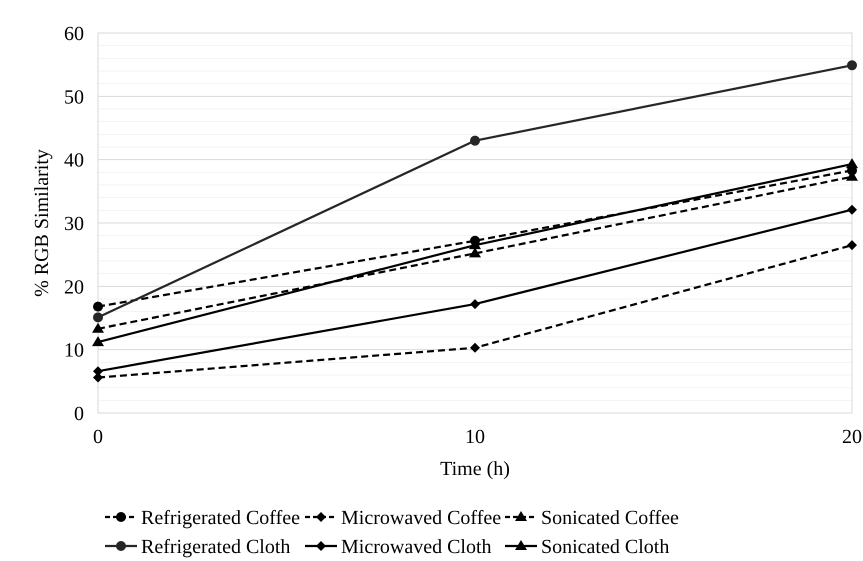 The width and height of the screenshot is (863, 561). What do you see at coordinates (74, 351) in the screenshot?
I see `y-tick-label: 10` at bounding box center [74, 351].